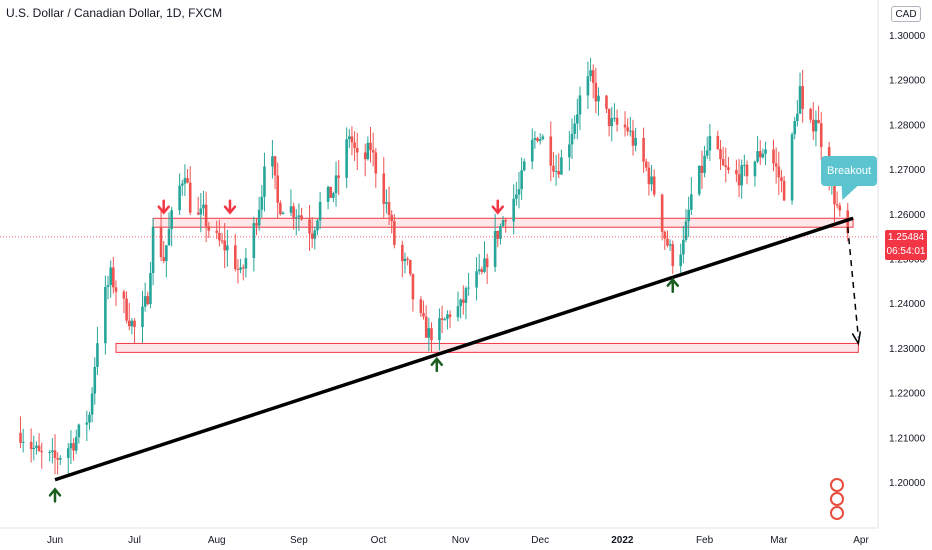  Describe the element at coordinates (230, 207) in the screenshot. I see `down-arrow-marker` at that location.